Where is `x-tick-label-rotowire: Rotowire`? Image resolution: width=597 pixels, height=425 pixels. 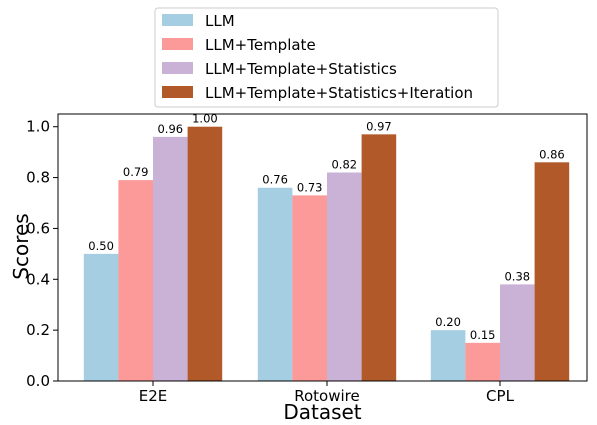 x-tick-label-rotowire: Rotowire is located at coordinates (327, 396).